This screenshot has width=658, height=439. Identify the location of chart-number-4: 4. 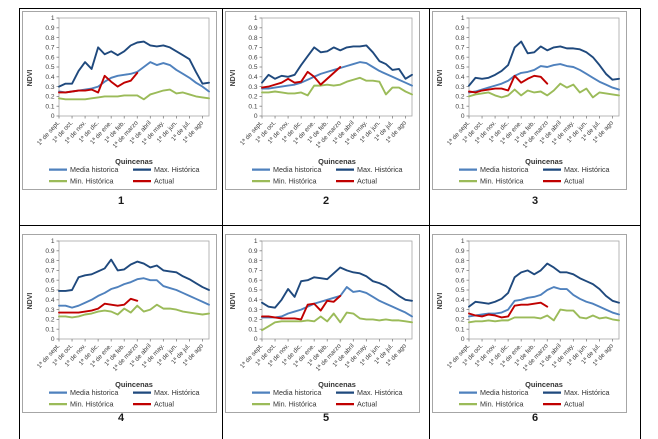
(121, 418).